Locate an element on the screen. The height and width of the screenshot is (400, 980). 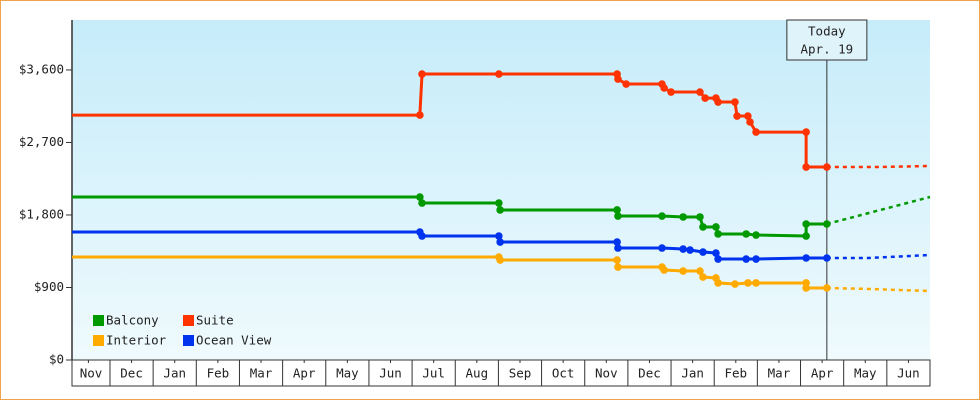
x-tick-label: Oct is located at coordinates (563, 373).